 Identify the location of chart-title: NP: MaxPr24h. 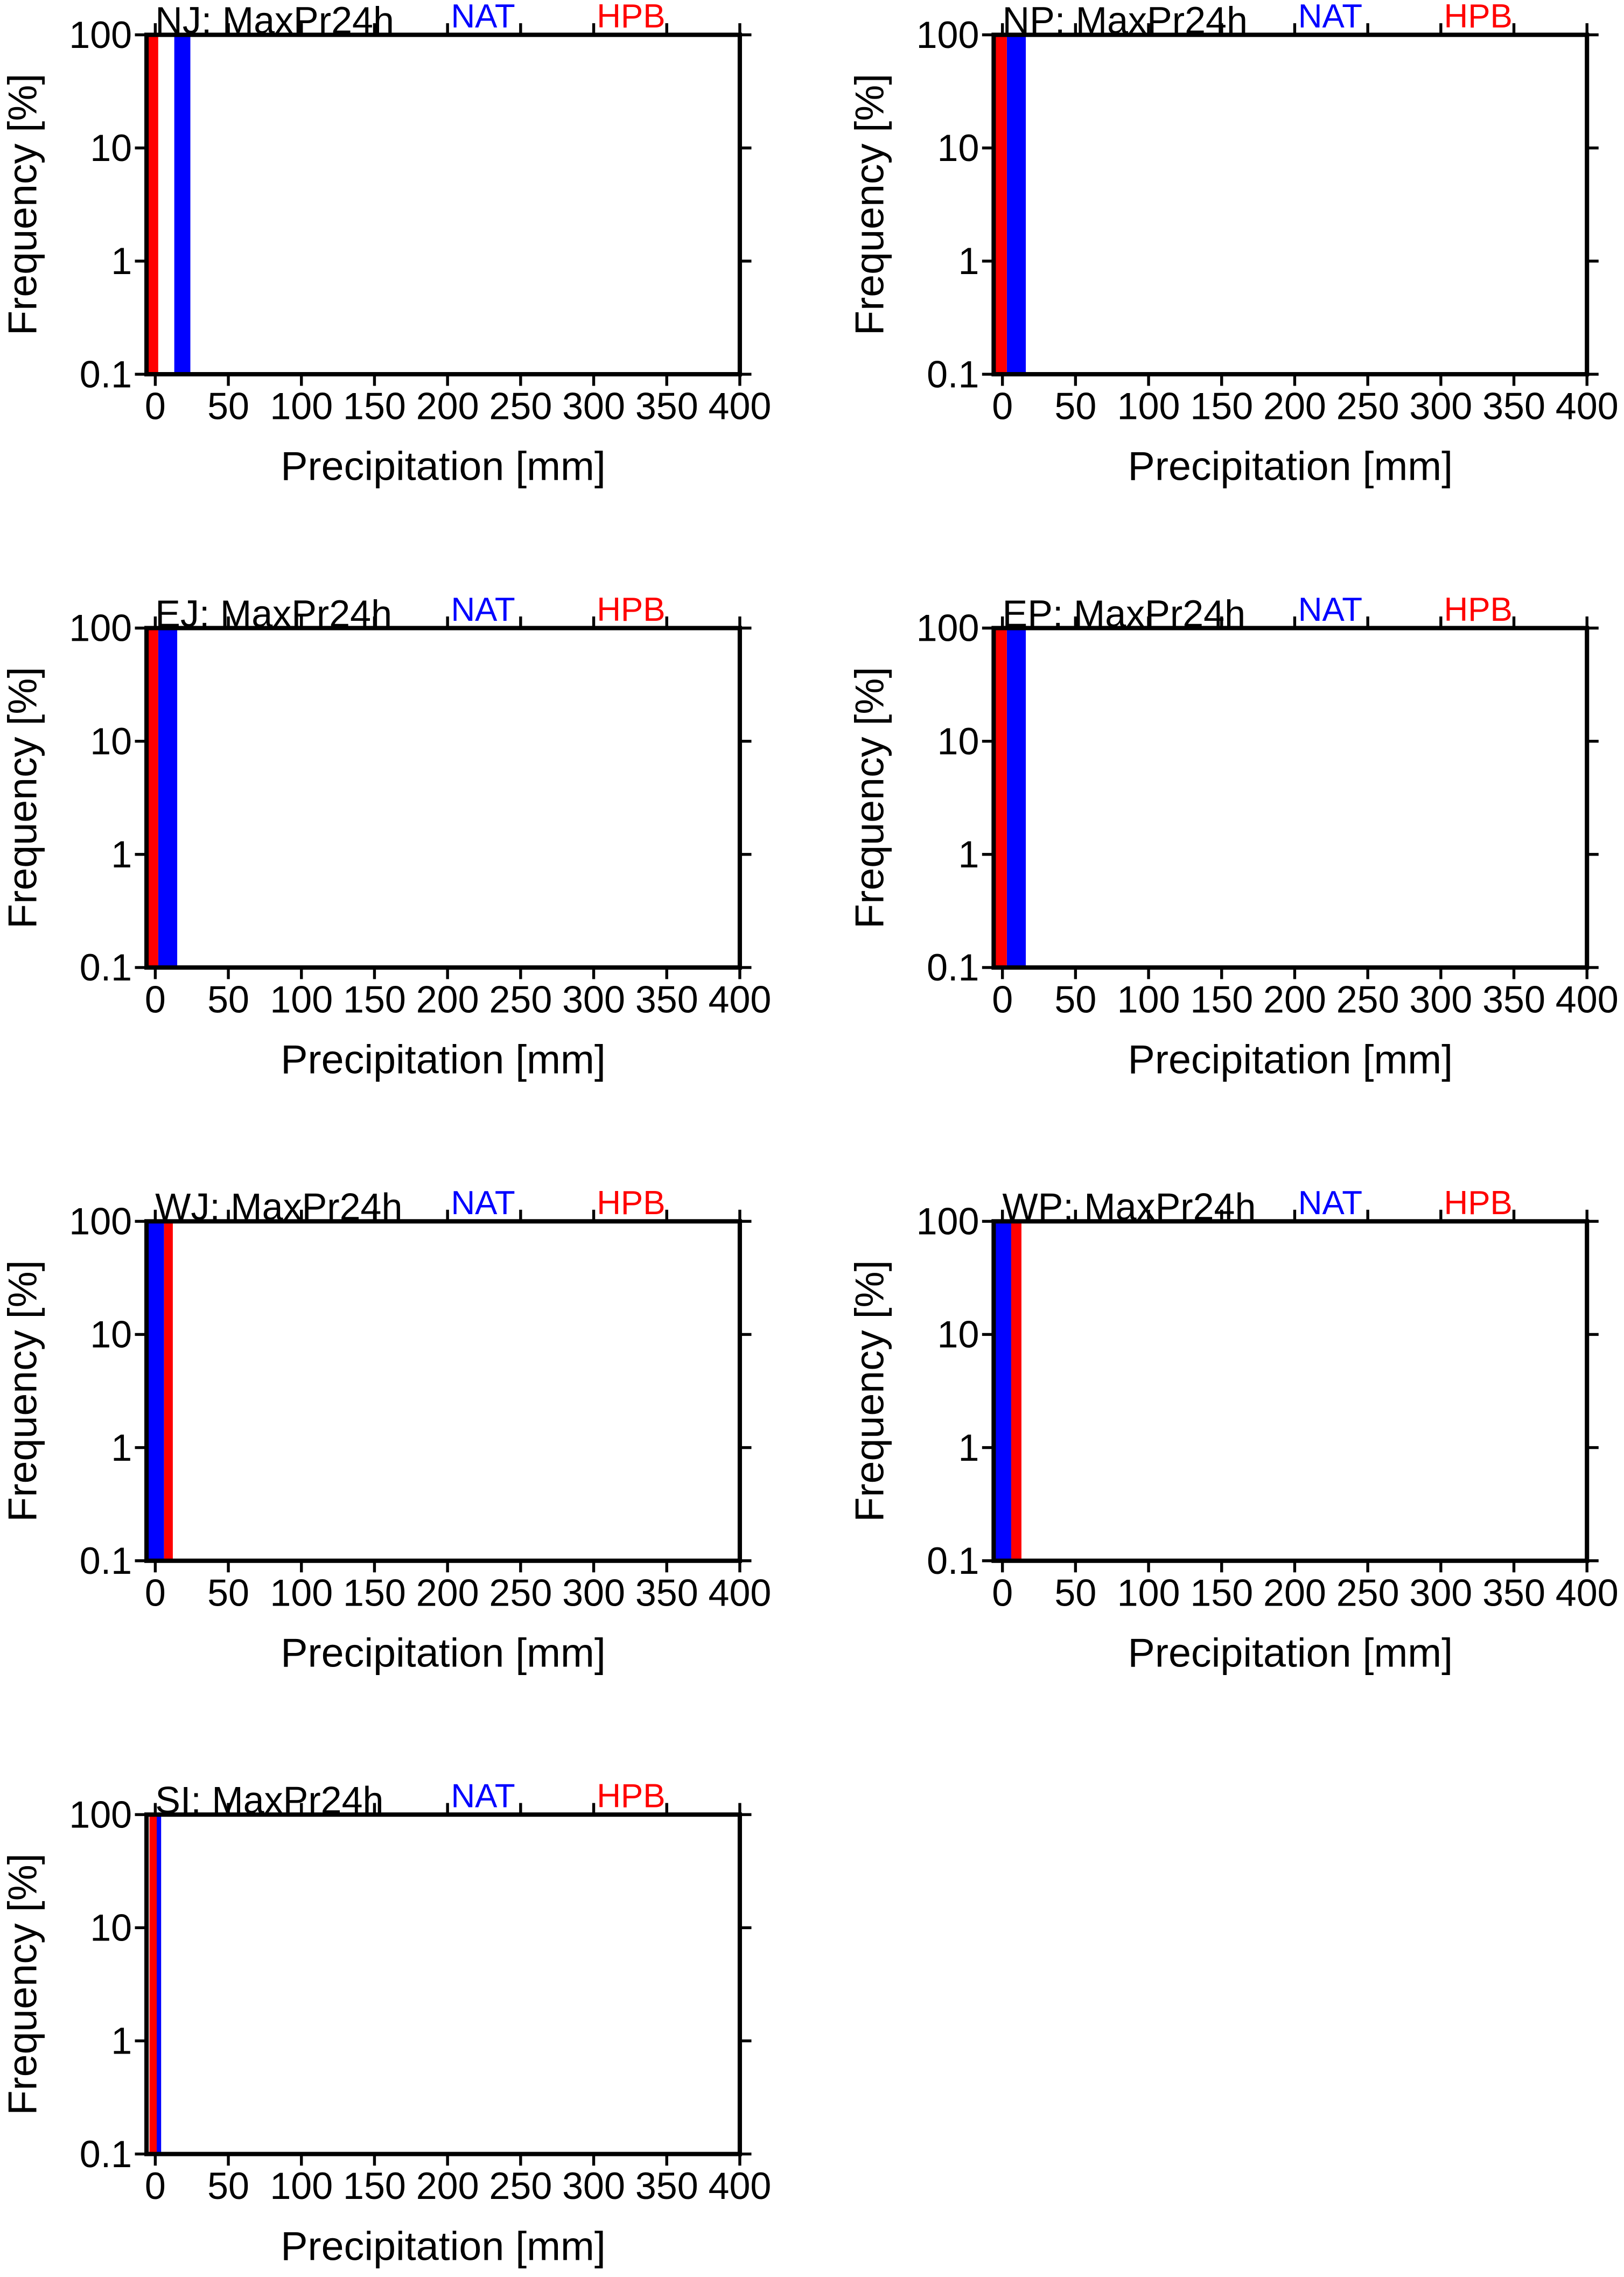
(1125, 21).